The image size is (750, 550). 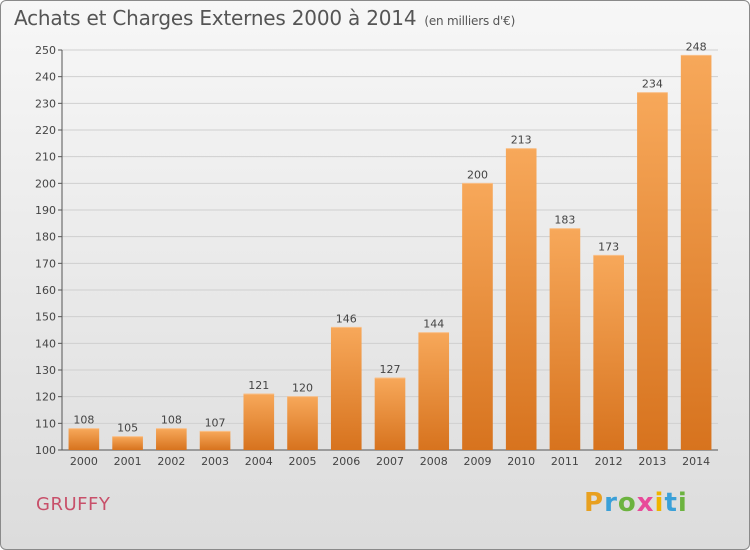 I want to click on data-label: 234, so click(x=652, y=84).